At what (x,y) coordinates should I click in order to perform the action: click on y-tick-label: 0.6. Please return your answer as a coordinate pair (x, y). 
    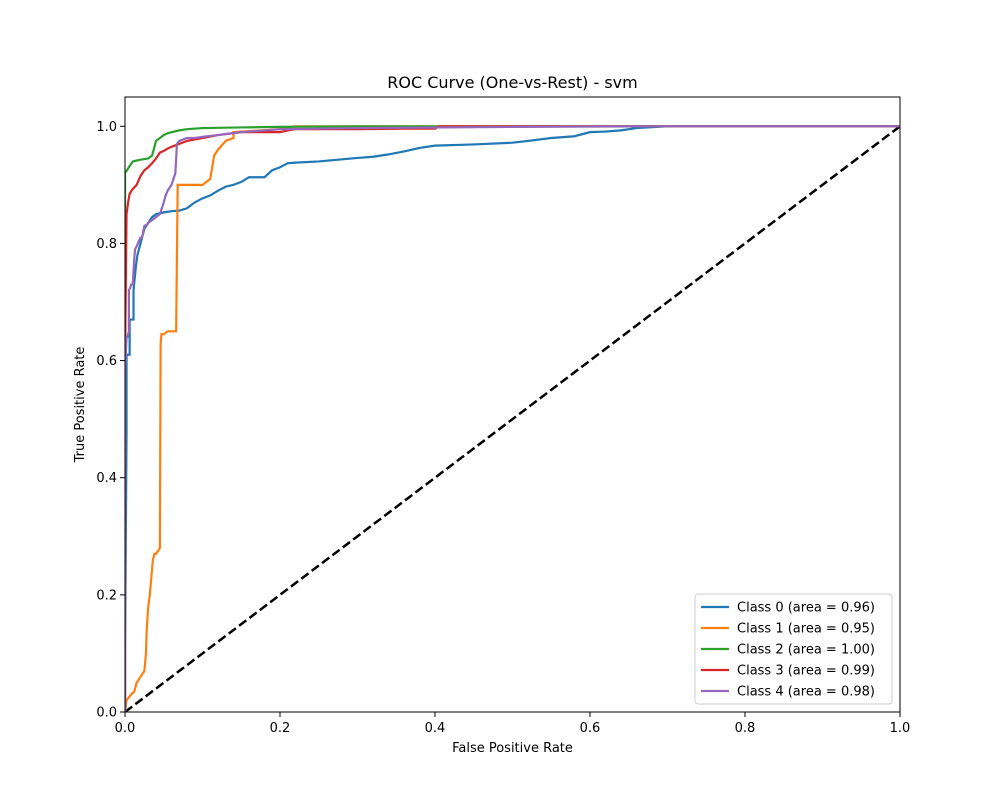
    Looking at the image, I should click on (106, 361).